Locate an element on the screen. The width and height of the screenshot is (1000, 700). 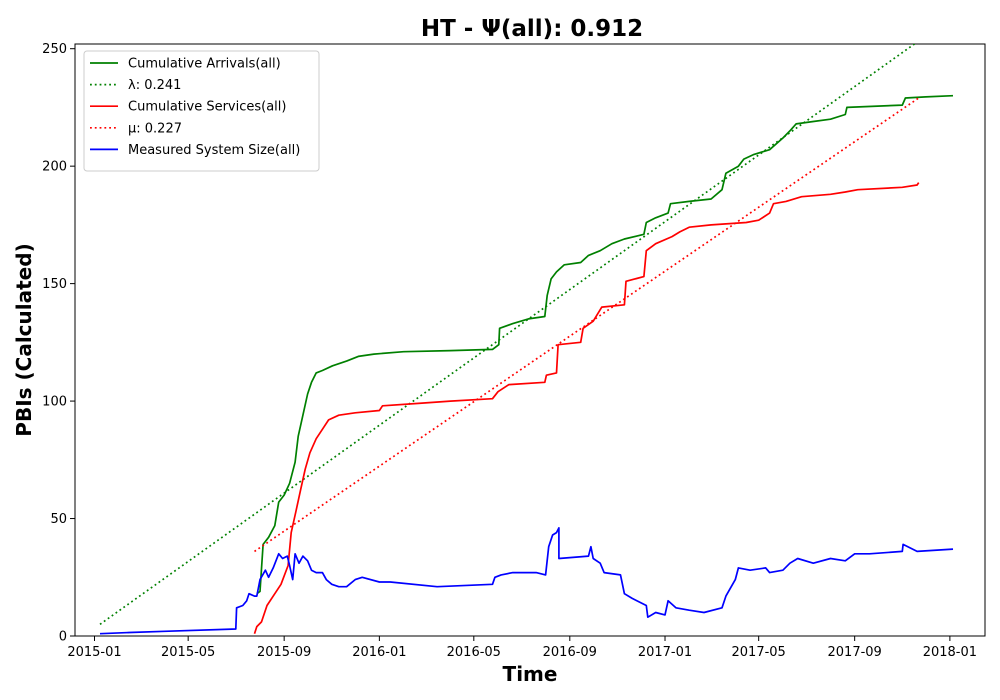
legend-label: μ: 0.227 is located at coordinates (155, 128).